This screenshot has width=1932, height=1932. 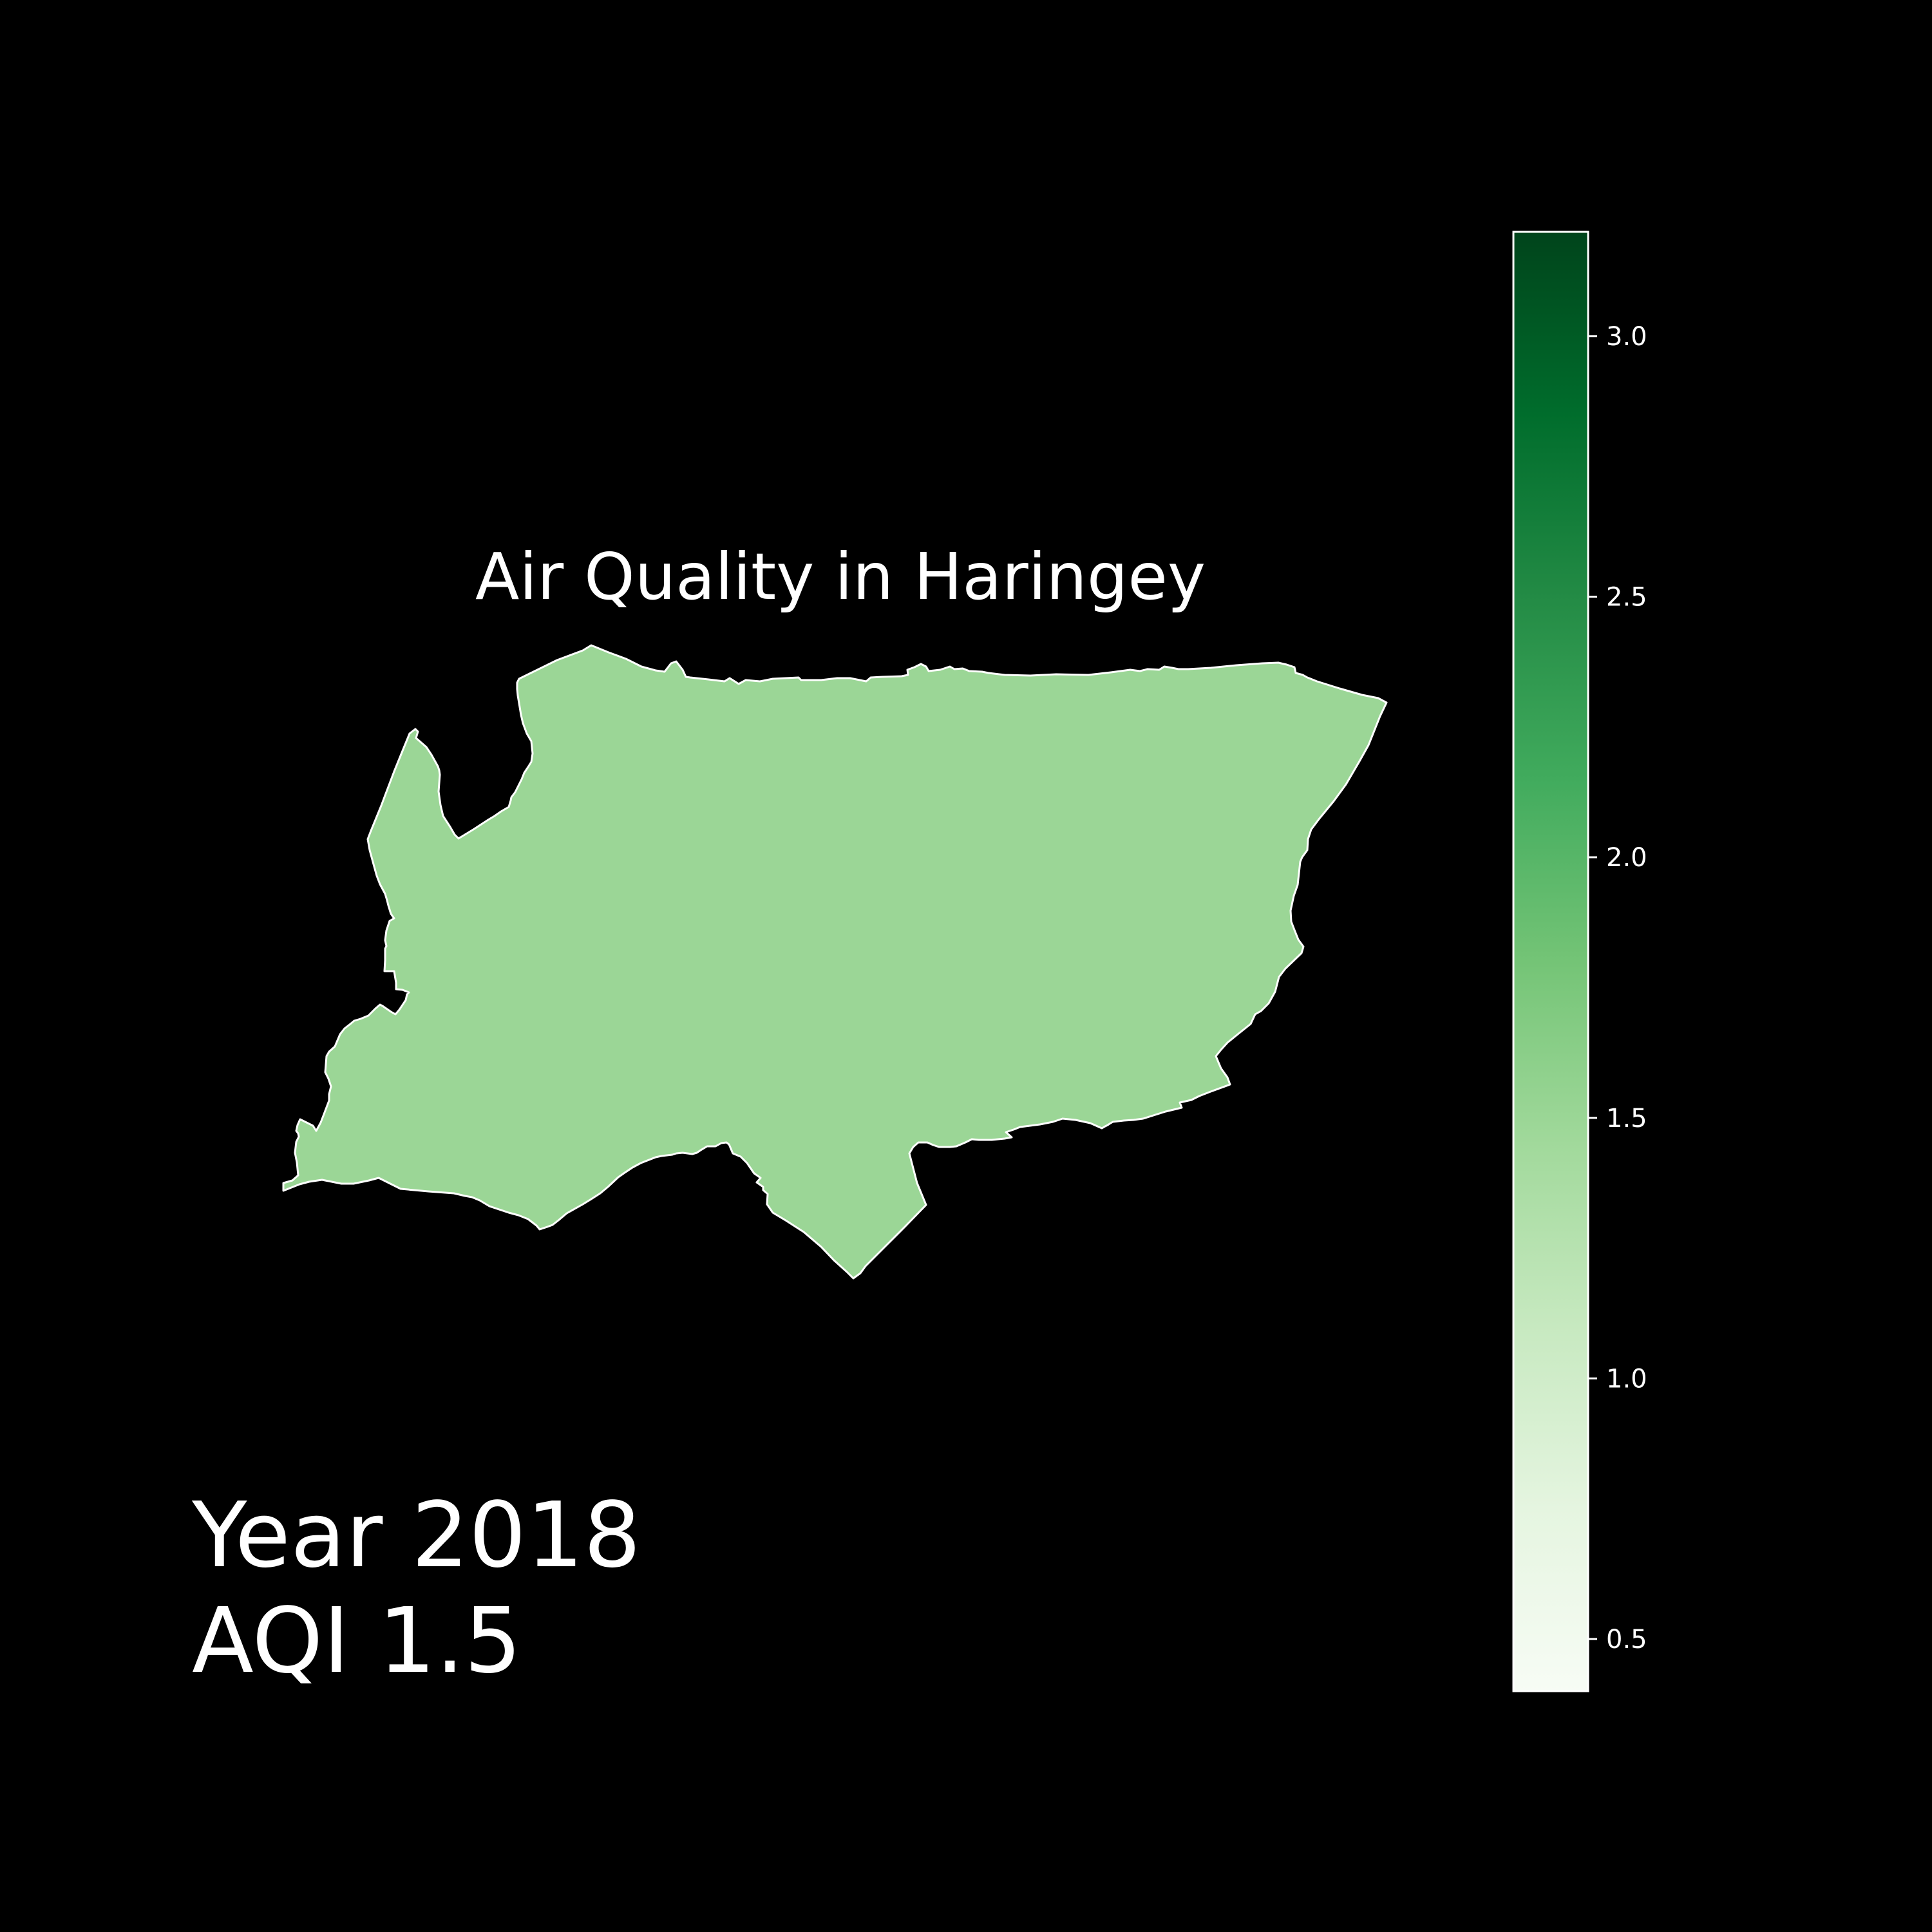 I want to click on colorbar-gradient, so click(x=1550, y=962).